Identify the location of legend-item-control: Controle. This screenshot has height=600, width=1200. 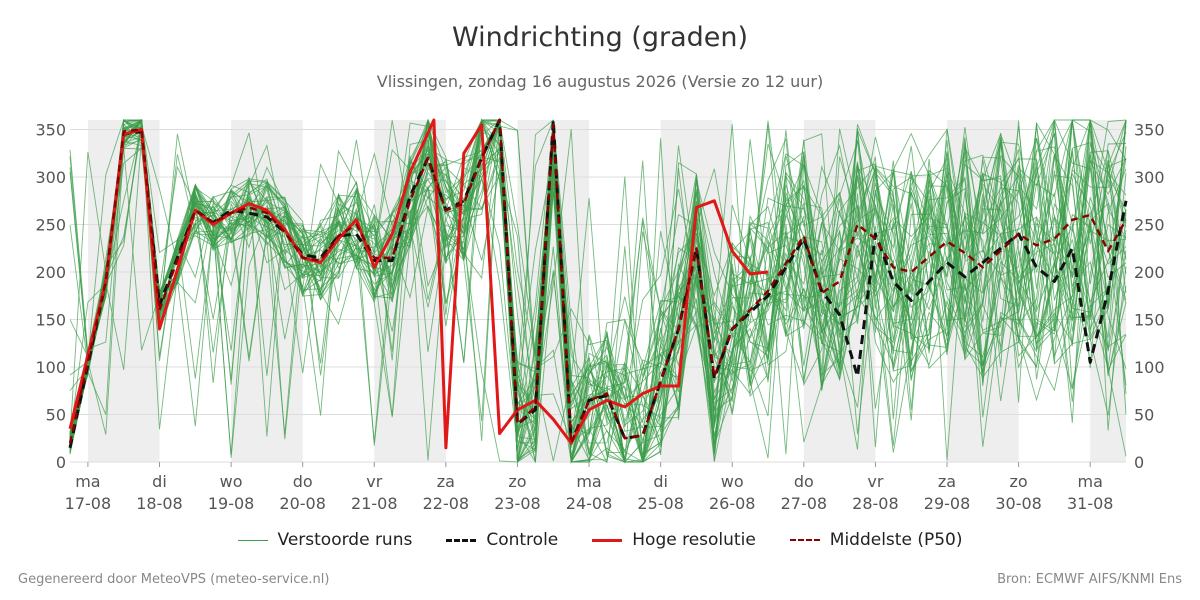
(502, 540).